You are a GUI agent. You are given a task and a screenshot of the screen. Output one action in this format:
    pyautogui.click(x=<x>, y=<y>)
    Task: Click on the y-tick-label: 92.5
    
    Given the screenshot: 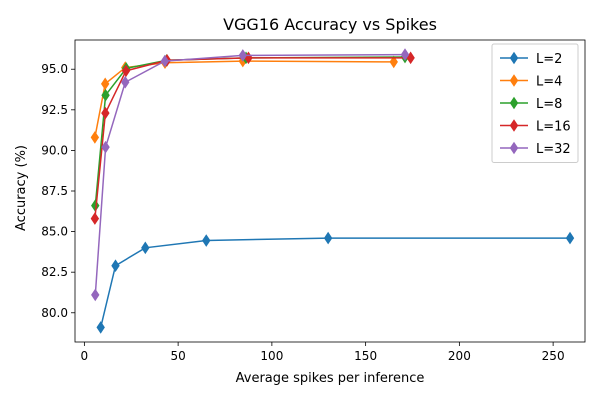 What is the action you would take?
    pyautogui.click(x=54, y=110)
    